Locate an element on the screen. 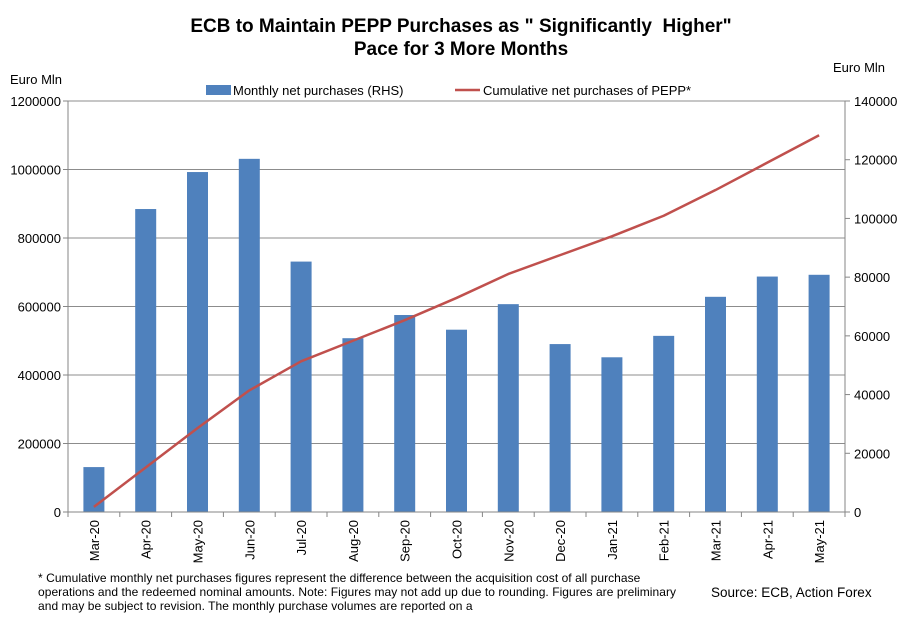 This screenshot has width=922, height=637. x-tick-label: Feb-21 is located at coordinates (664, 540).